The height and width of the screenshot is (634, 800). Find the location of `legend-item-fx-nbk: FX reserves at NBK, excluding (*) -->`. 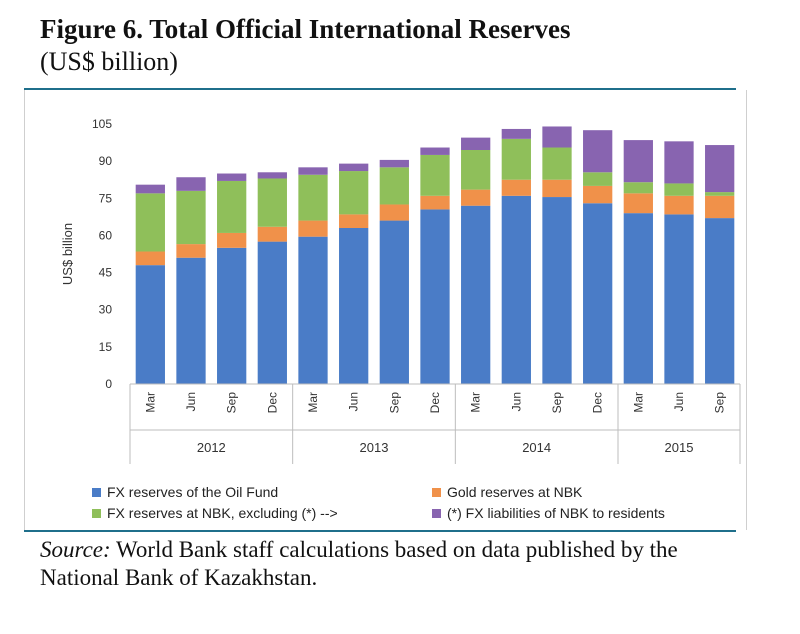

legend-item-fx-nbk: FX reserves at NBK, excluding (*) --> is located at coordinates (215, 513).